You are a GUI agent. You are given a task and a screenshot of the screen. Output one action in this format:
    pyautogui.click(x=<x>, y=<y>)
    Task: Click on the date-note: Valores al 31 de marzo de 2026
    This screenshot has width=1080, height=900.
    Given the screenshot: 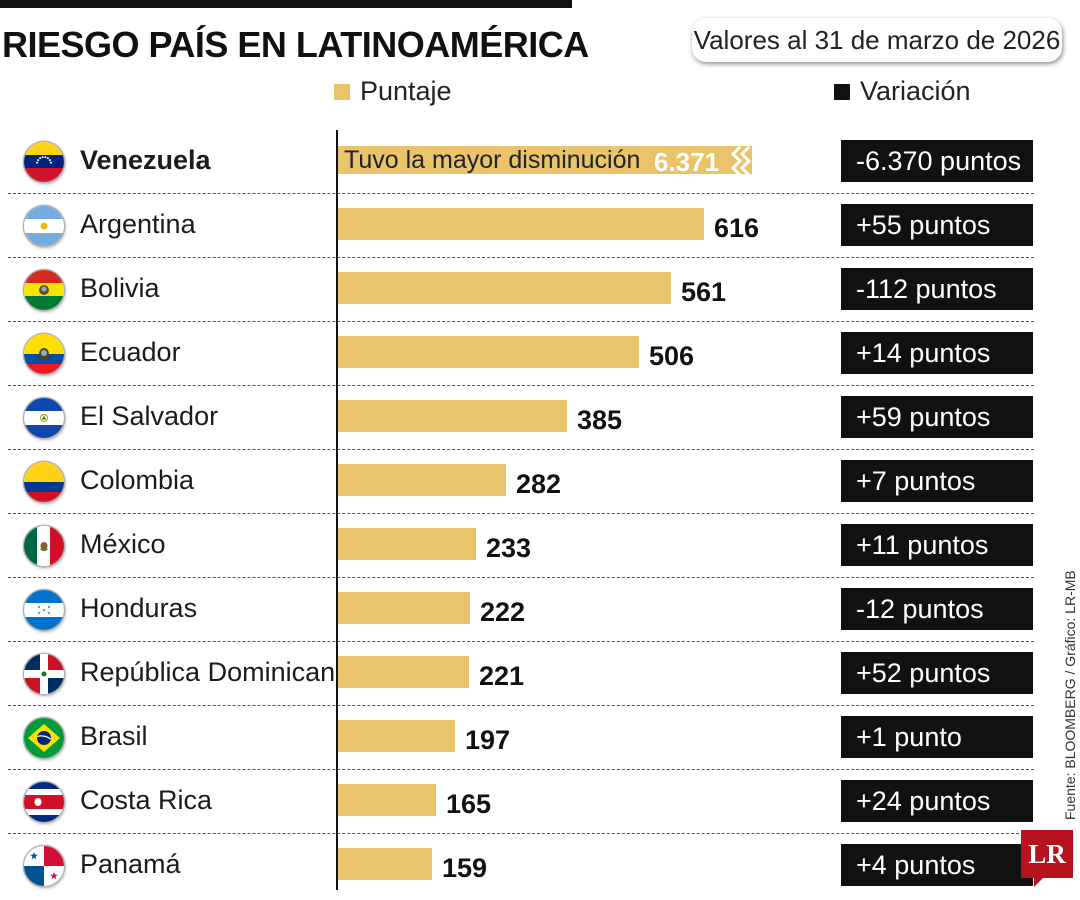 What is the action you would take?
    pyautogui.click(x=877, y=40)
    